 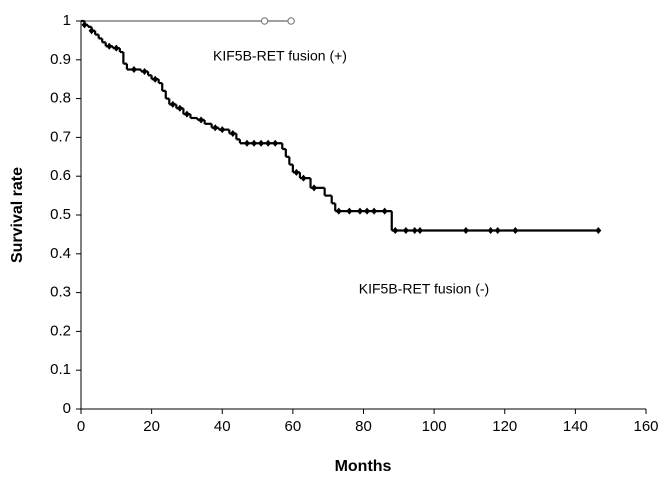 What do you see at coordinates (60, 98) in the screenshot?
I see `y-tick-label: 0.8` at bounding box center [60, 98].